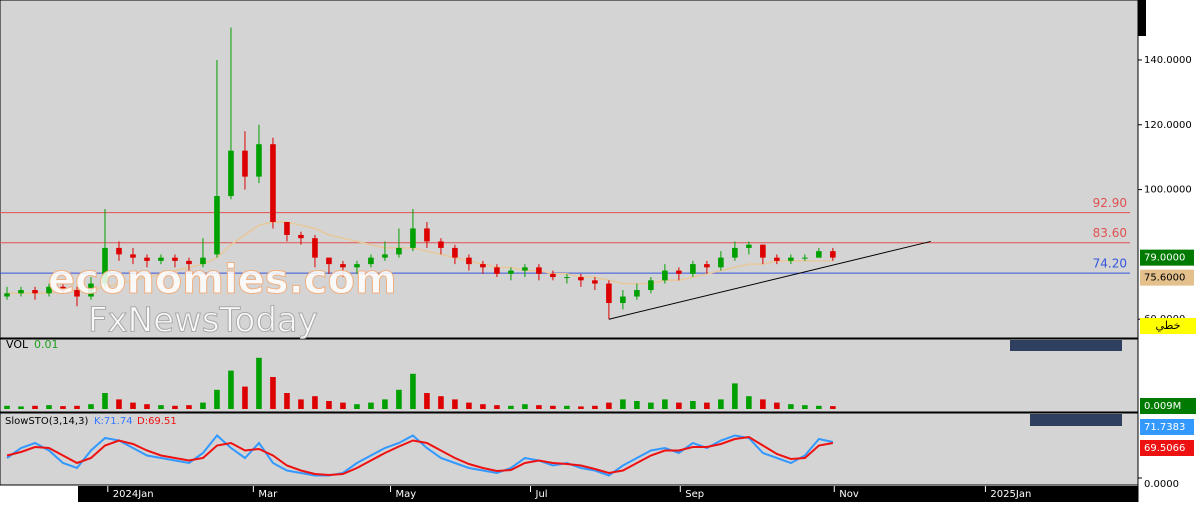 This screenshot has width=1198, height=506. Describe the element at coordinates (1164, 258) in the screenshot. I see `price-box-label: 79.0000` at that location.